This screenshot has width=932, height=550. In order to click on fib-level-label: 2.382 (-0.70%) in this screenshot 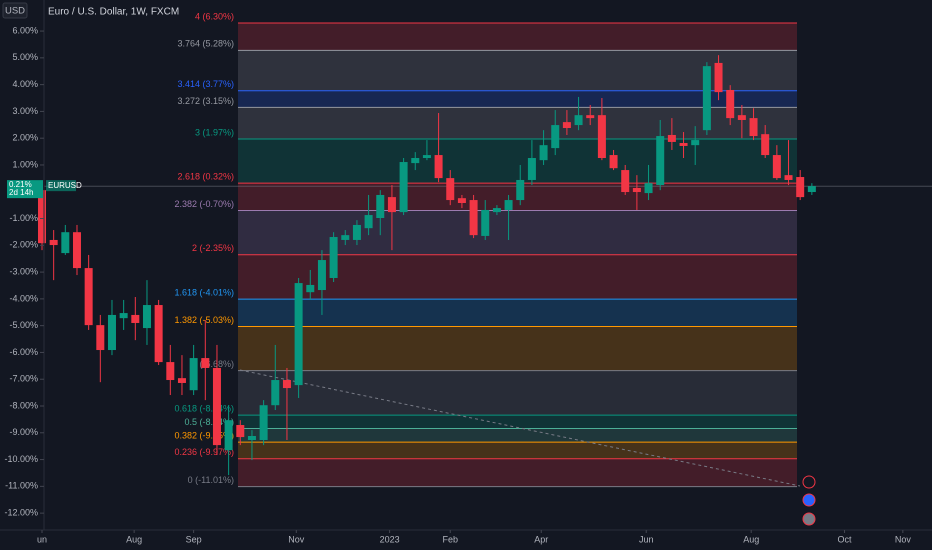, I will do `click(204, 204)`.